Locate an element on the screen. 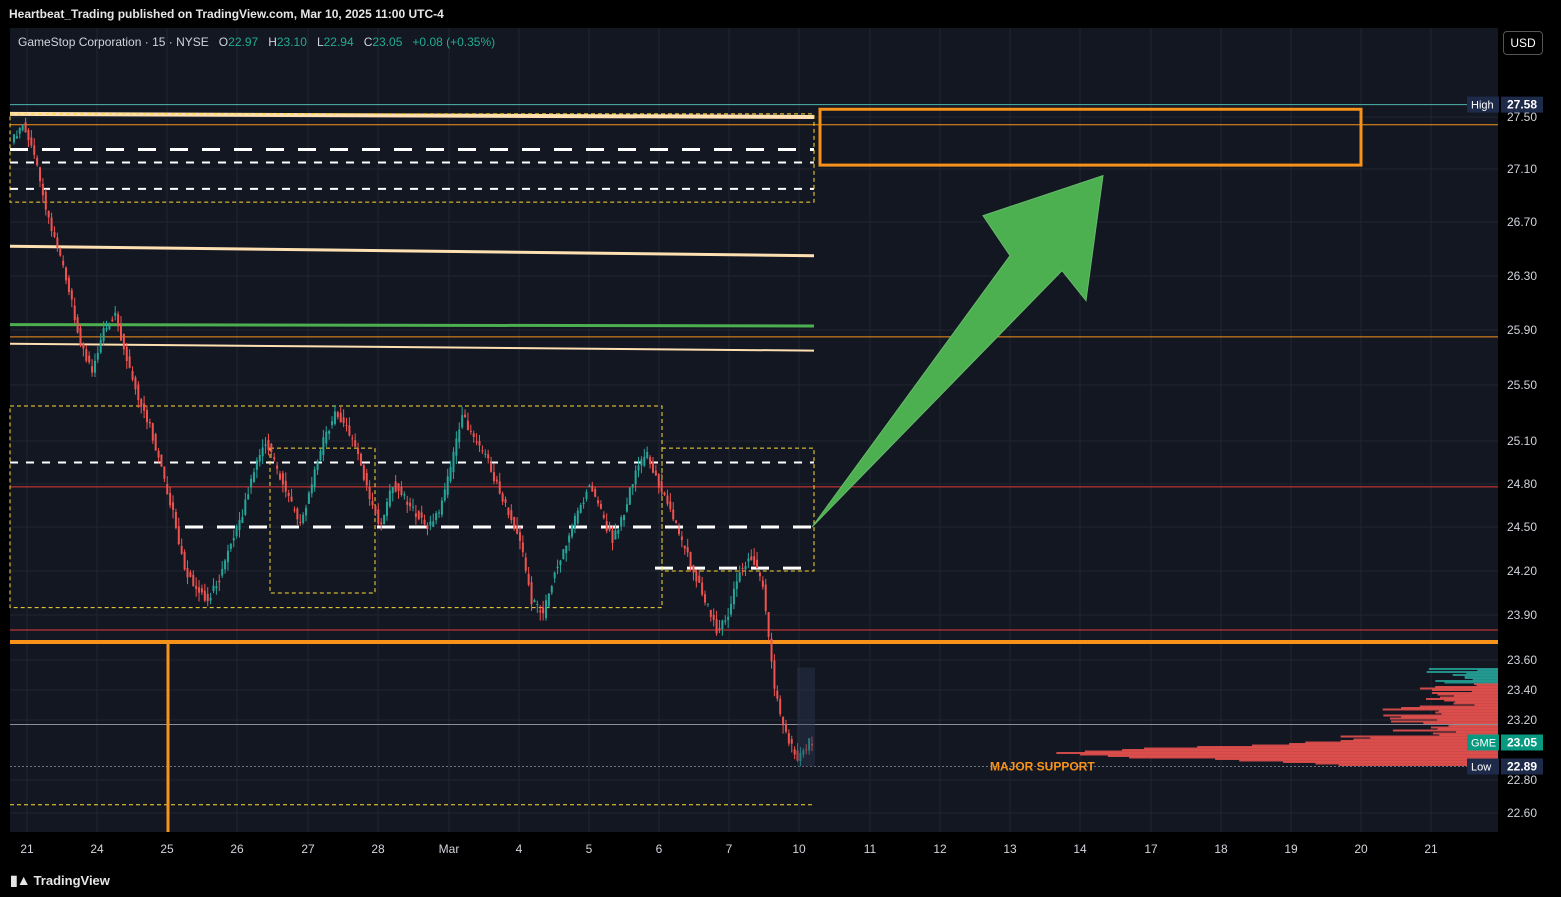 The width and height of the screenshot is (1561, 897). currency-button: USD is located at coordinates (1523, 43).